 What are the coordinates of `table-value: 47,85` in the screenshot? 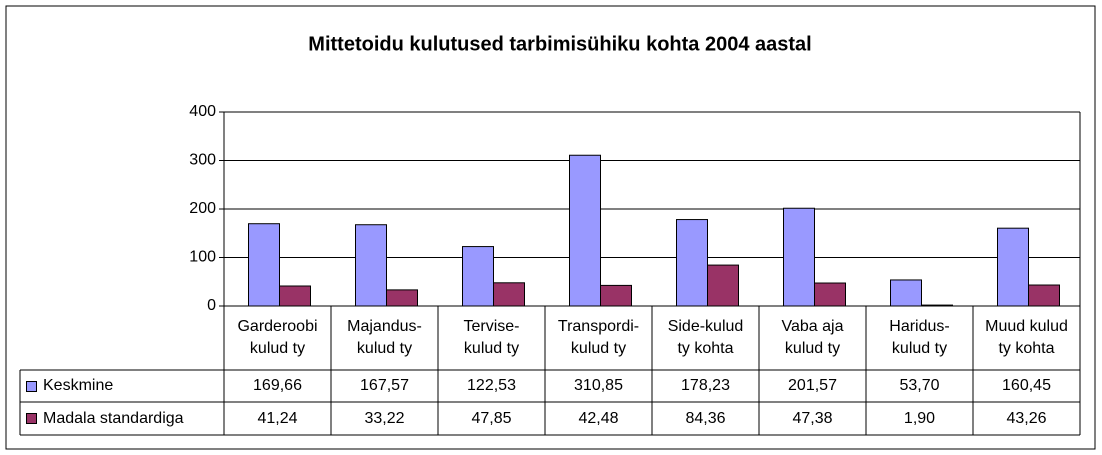 It's located at (491, 418).